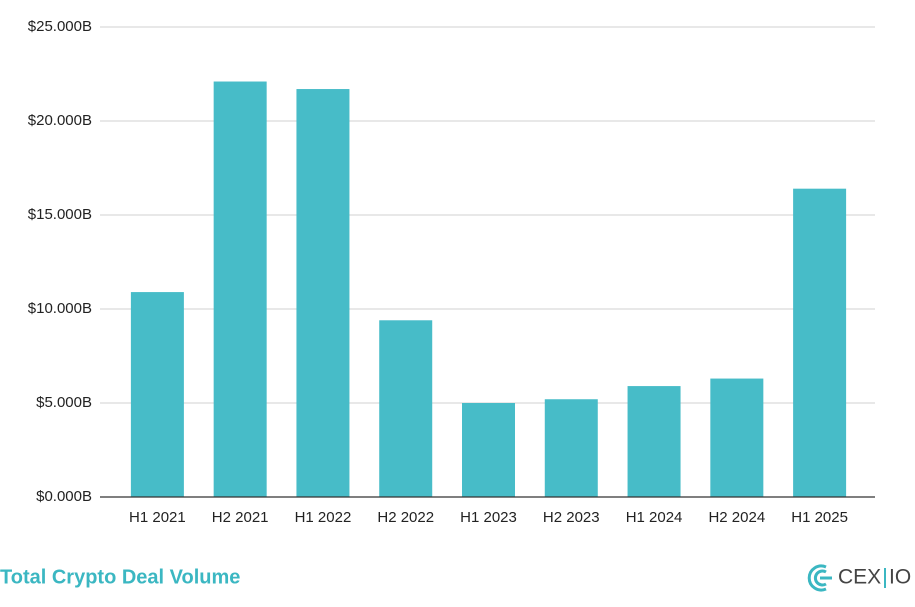 The height and width of the screenshot is (607, 915). I want to click on y-tick-label: $15.000B, so click(60, 214).